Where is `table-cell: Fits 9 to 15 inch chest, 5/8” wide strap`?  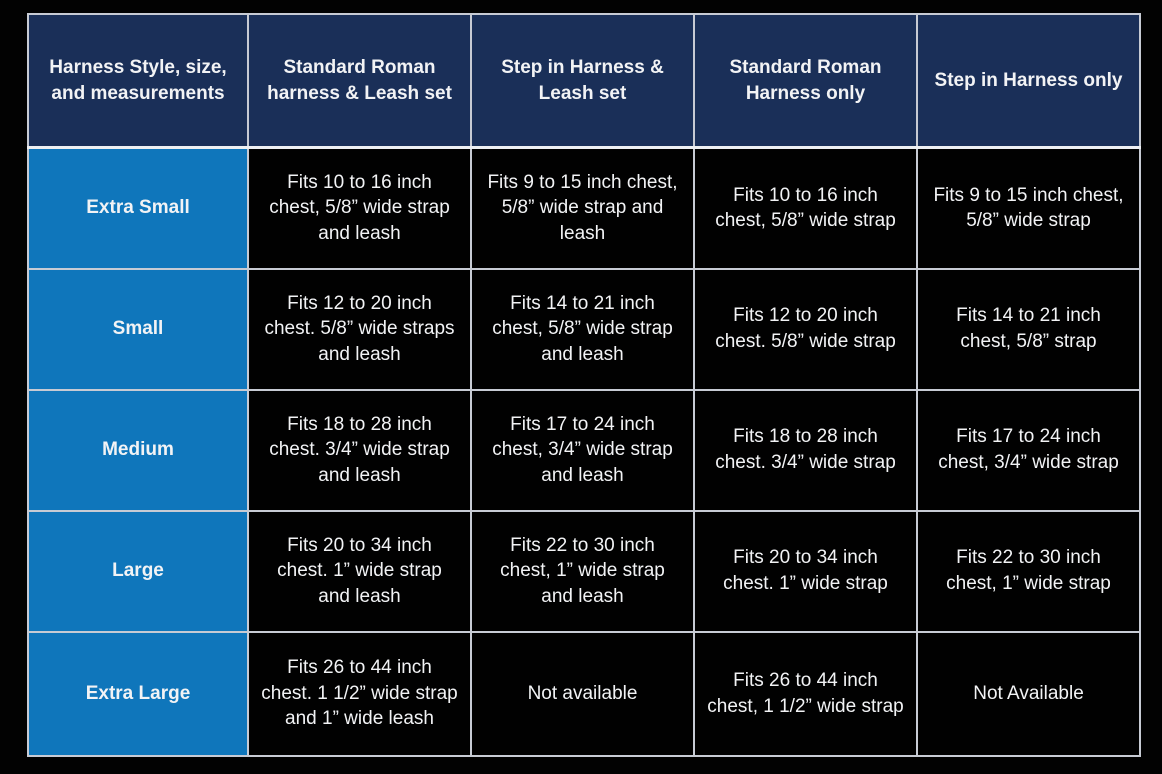 table-cell: Fits 9 to 15 inch chest, 5/8” wide strap is located at coordinates (1028, 208).